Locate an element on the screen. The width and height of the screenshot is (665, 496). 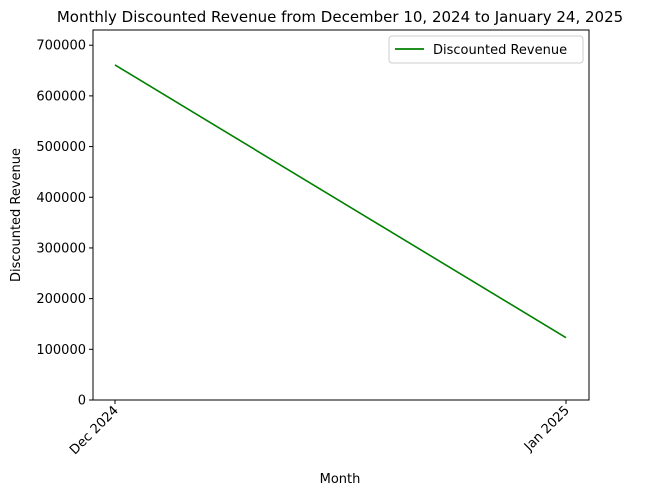
y-tick-label: 500000 is located at coordinates (61, 147).